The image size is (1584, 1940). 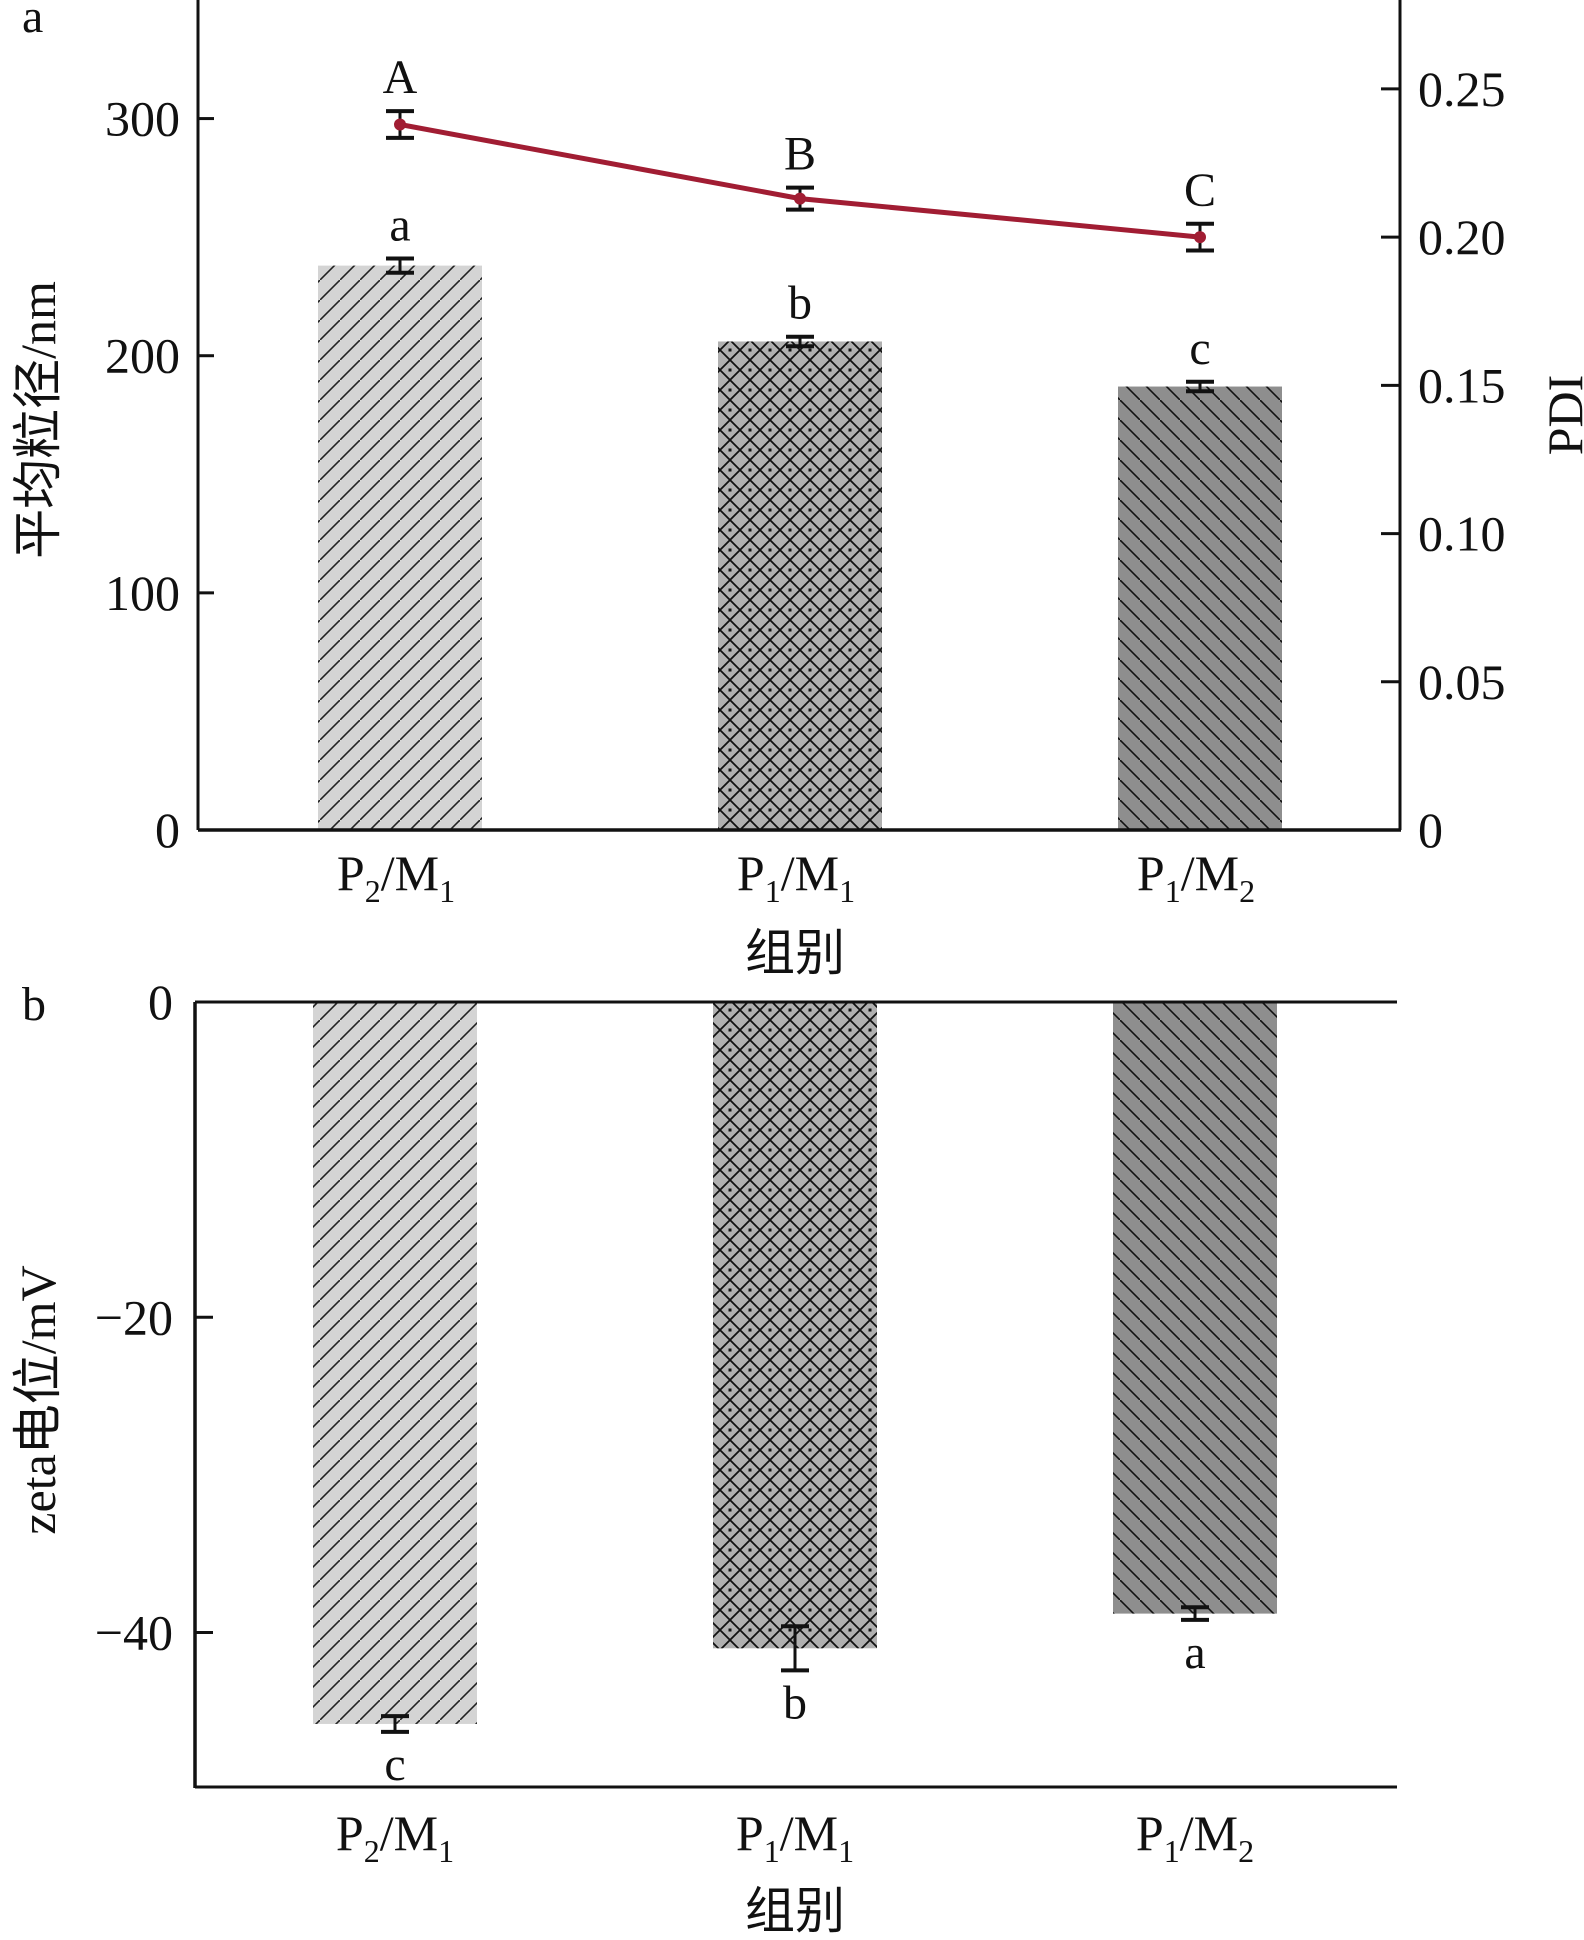 What do you see at coordinates (160, 1002) in the screenshot?
I see `tick-label: 0` at bounding box center [160, 1002].